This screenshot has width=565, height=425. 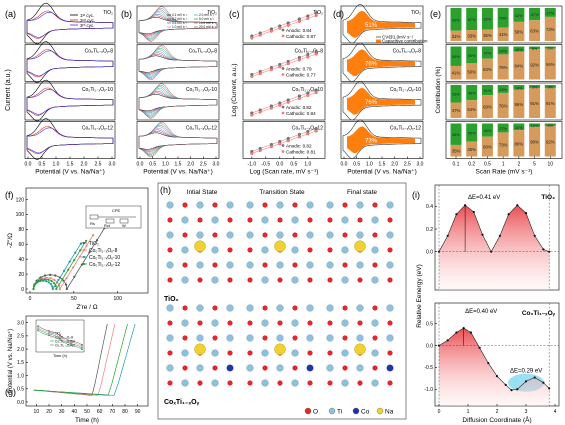 What do you see at coordinates (371, 142) in the screenshot?
I see `panel-d-contribution-label: 73%` at bounding box center [371, 142].